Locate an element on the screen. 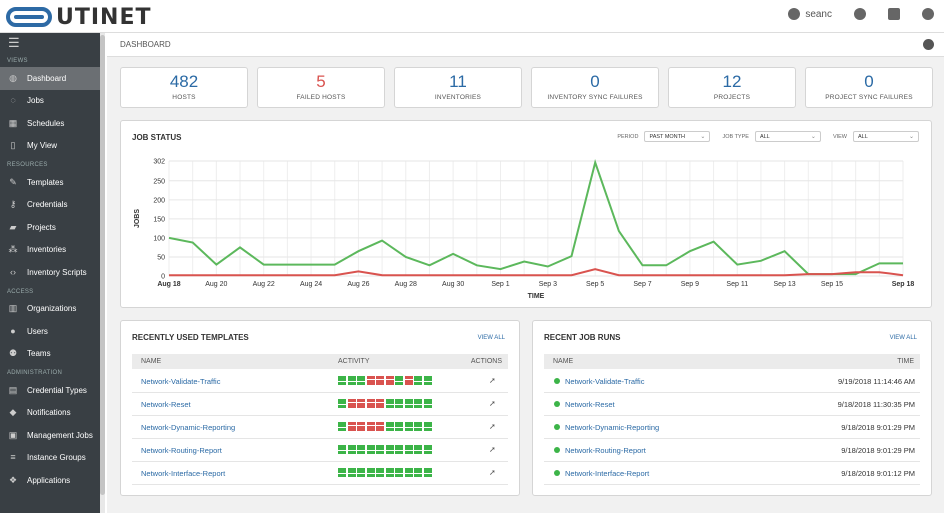 The image size is (944, 513). count-card-failed-hosts: 5 FAILED HOSTS is located at coordinates (321, 87).